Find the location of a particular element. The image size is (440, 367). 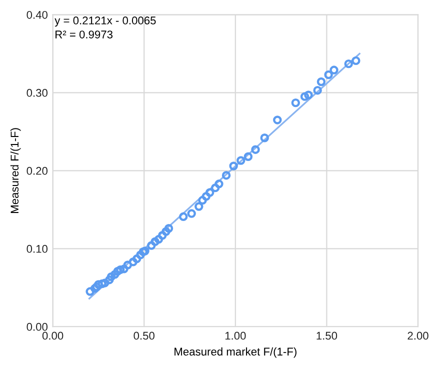

x-tick-label: 1.00 is located at coordinates (235, 336).